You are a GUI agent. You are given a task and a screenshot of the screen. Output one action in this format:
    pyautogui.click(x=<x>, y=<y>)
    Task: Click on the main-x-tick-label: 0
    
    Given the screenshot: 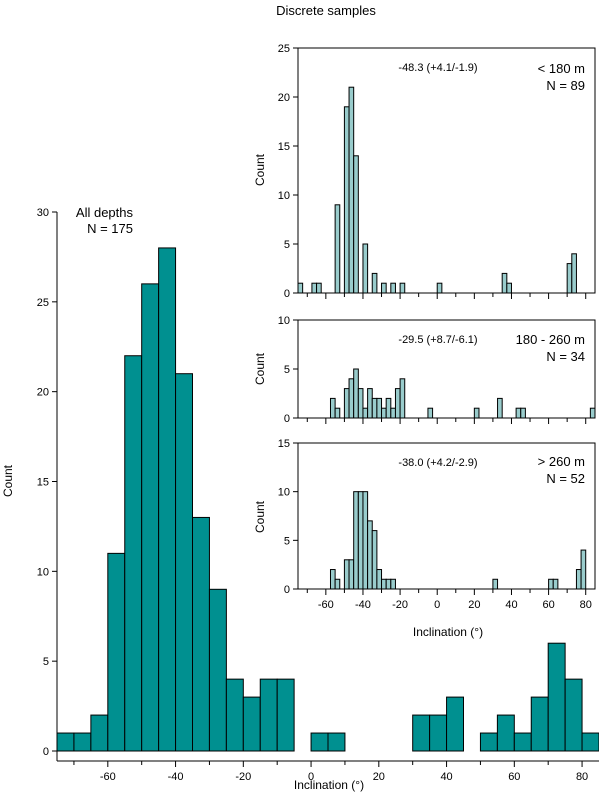 What is the action you would take?
    pyautogui.click(x=311, y=777)
    